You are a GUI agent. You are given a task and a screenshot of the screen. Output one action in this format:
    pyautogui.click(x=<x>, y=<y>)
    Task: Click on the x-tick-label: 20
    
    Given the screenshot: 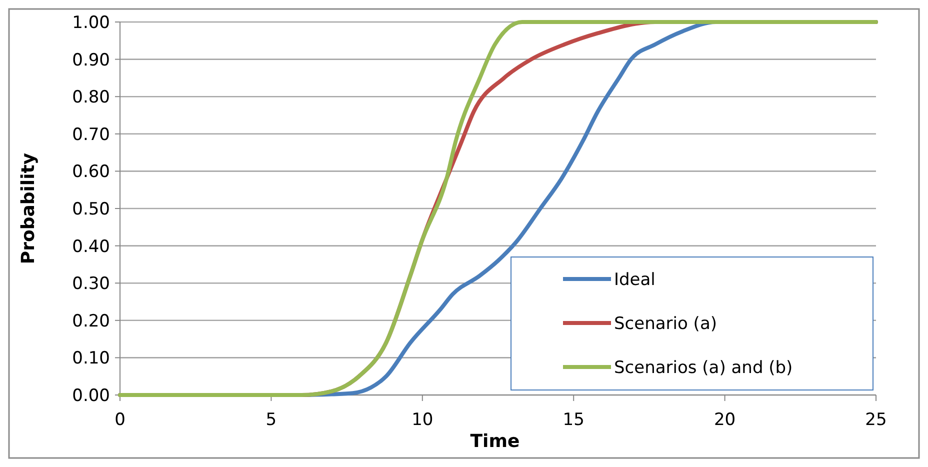 What is the action you would take?
    pyautogui.click(x=725, y=420)
    